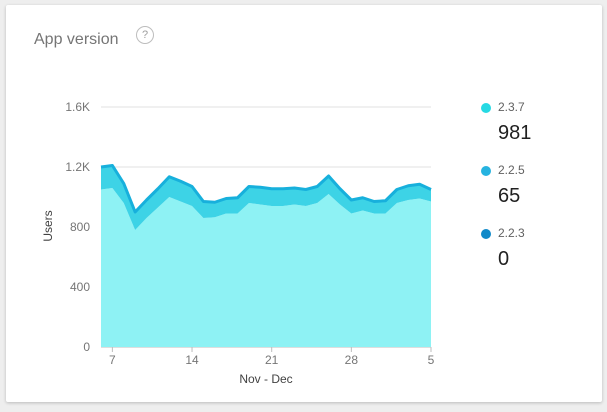  What do you see at coordinates (515, 133) in the screenshot?
I see `legend-value: 981` at bounding box center [515, 133].